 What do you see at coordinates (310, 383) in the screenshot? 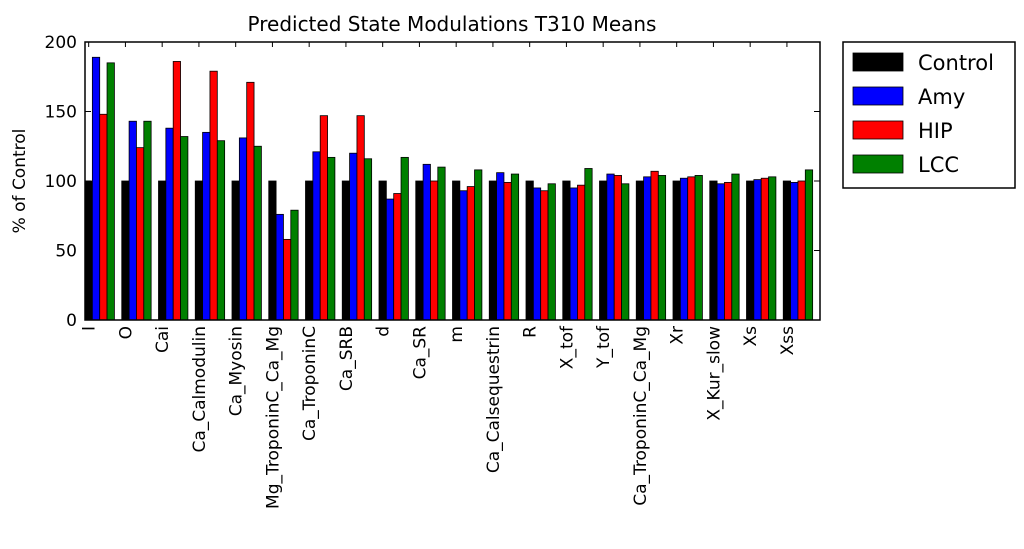
I see `x-tick-label-ca-troponinc: Ca_TroponinC` at bounding box center [310, 383].